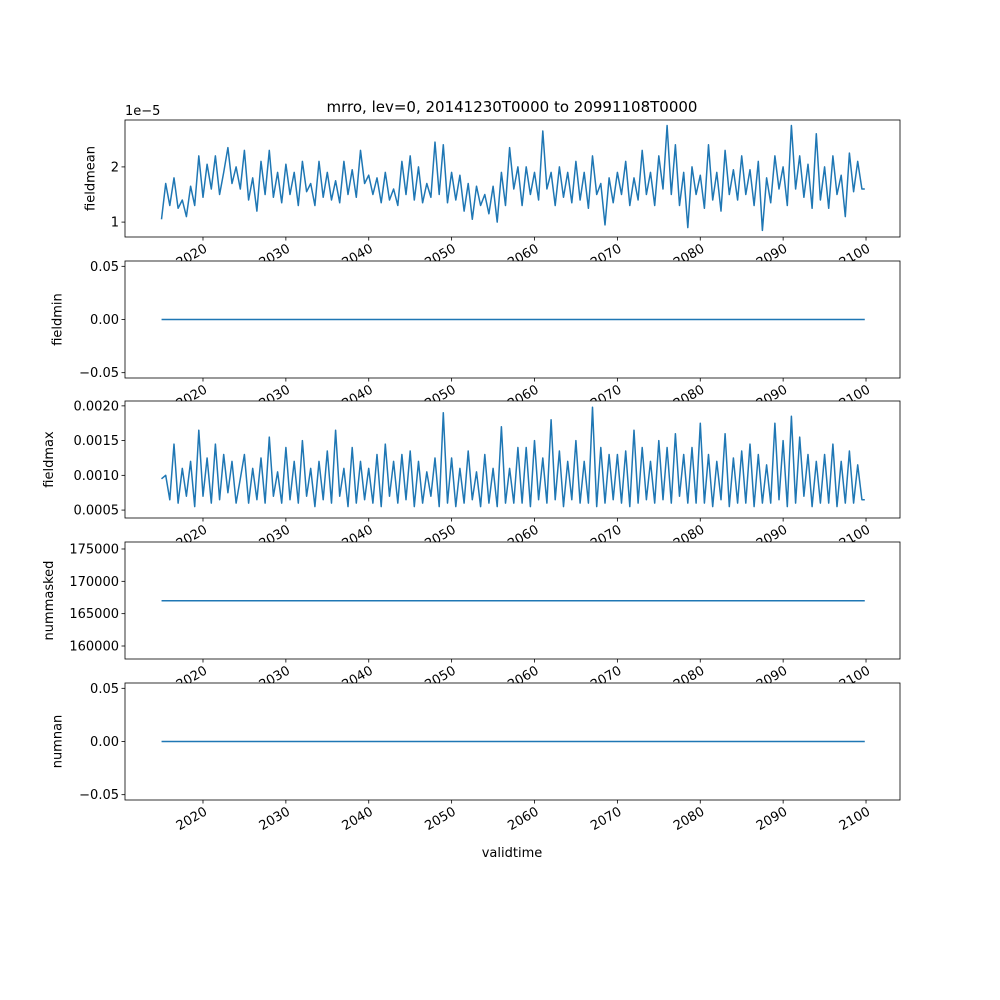  I want to click on fieldmax-y-tick-label: 0.0020, so click(97, 406).